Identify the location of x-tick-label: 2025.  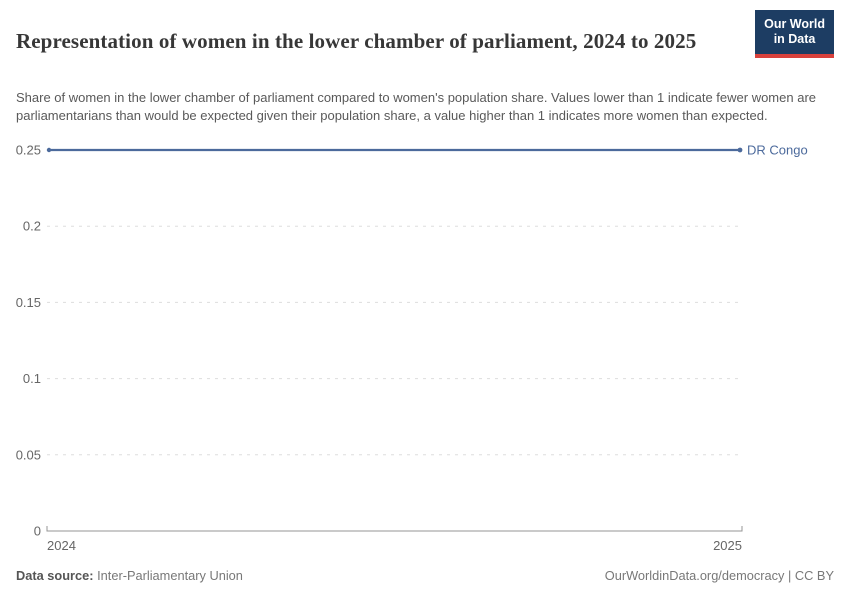
(727, 545).